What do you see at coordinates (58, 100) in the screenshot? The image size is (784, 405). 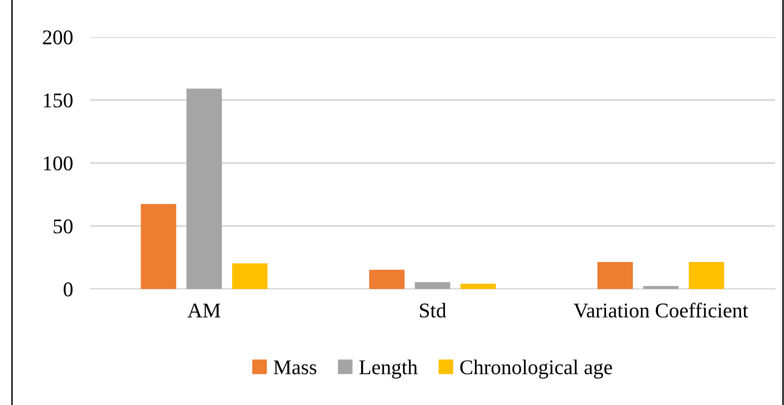 I see `y-tick-label: 150` at bounding box center [58, 100].